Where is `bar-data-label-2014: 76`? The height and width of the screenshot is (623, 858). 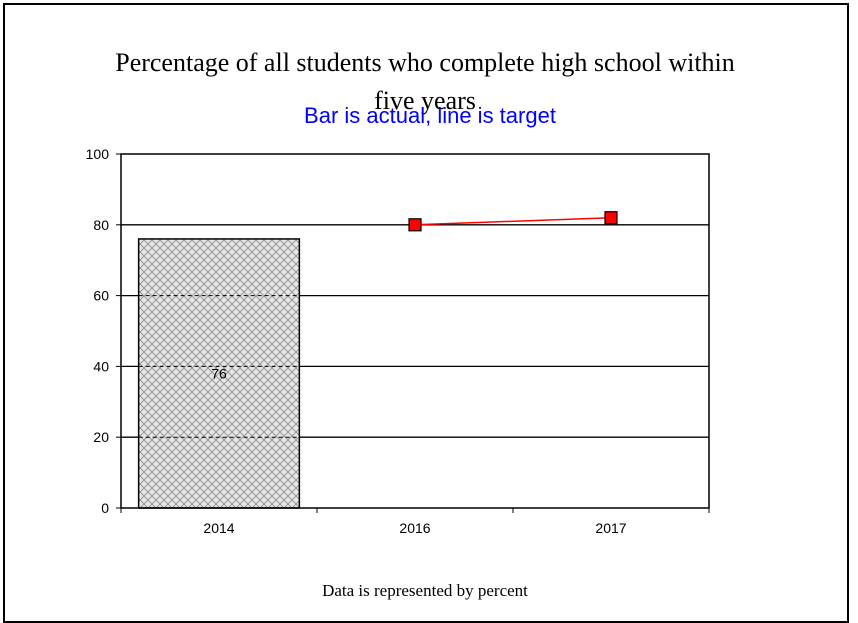
bar-data-label-2014: 76 is located at coordinates (219, 373).